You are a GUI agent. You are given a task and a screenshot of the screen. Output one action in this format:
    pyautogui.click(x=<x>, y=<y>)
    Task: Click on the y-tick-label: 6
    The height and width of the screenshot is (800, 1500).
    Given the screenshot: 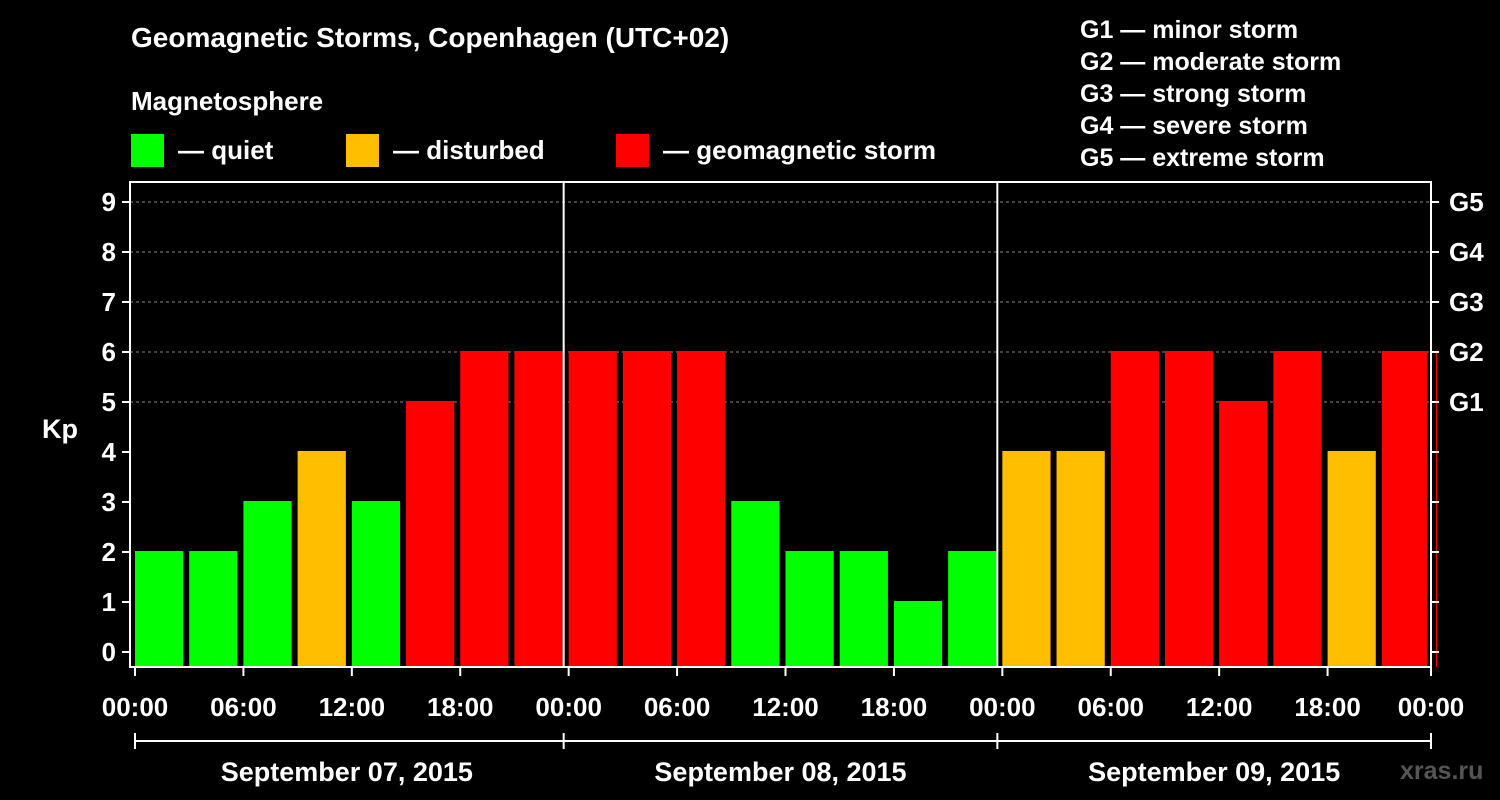 What is the action you would take?
    pyautogui.click(x=109, y=352)
    